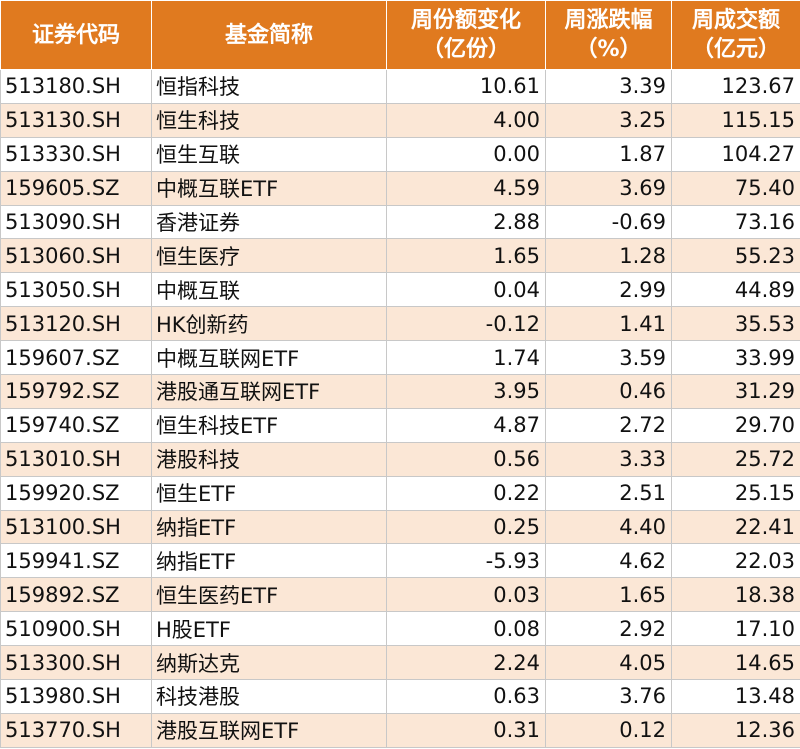 Image resolution: width=800 pixels, height=749 pixels. I want to click on cell-name: 中概互联网ETF, so click(269, 358).